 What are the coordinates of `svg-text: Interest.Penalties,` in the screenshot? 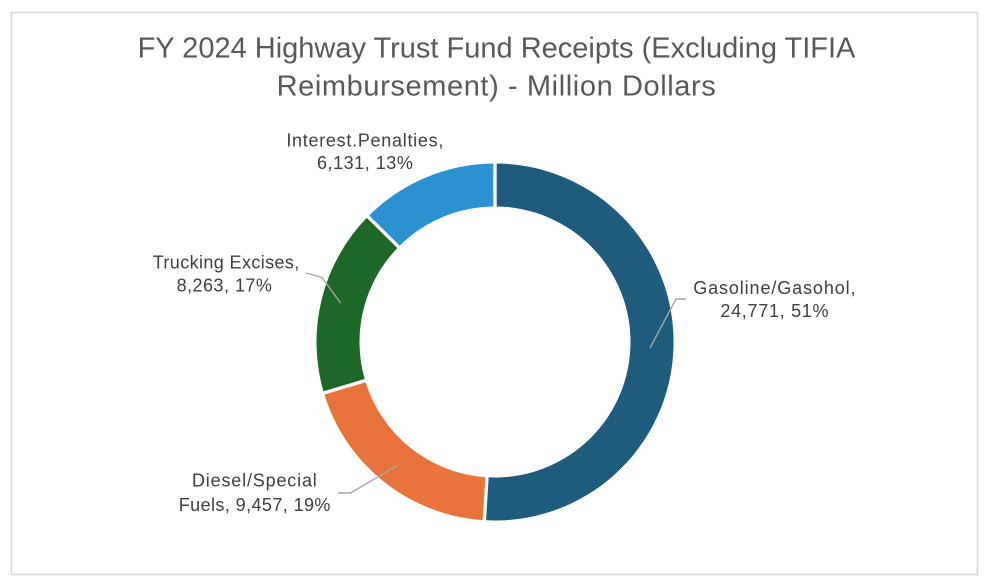 It's located at (365, 141).